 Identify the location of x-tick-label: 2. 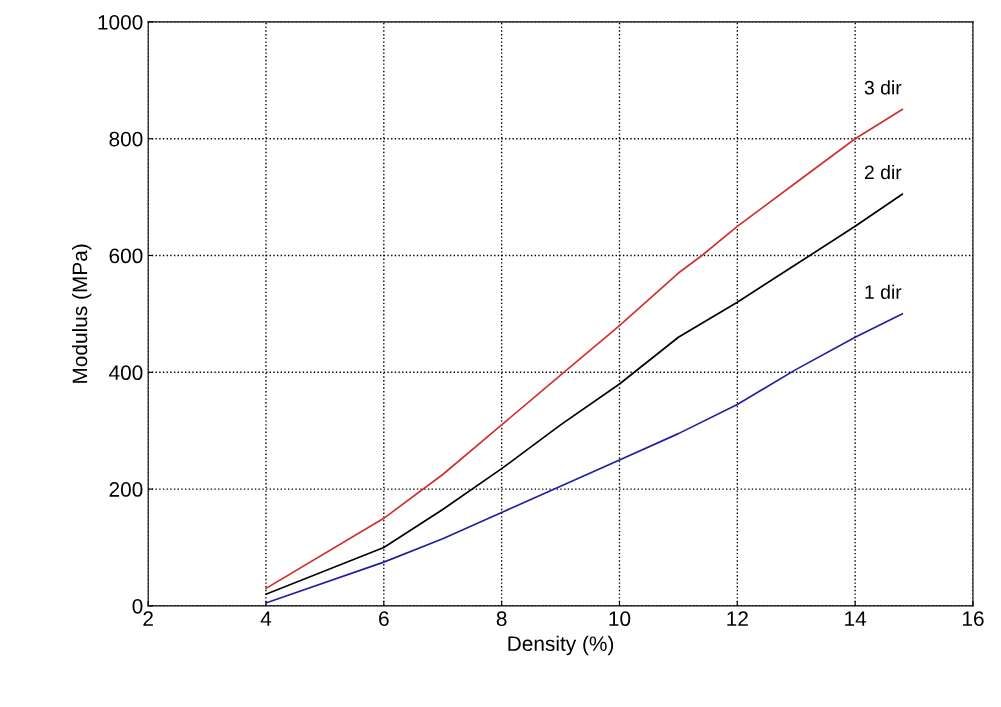
(148, 618).